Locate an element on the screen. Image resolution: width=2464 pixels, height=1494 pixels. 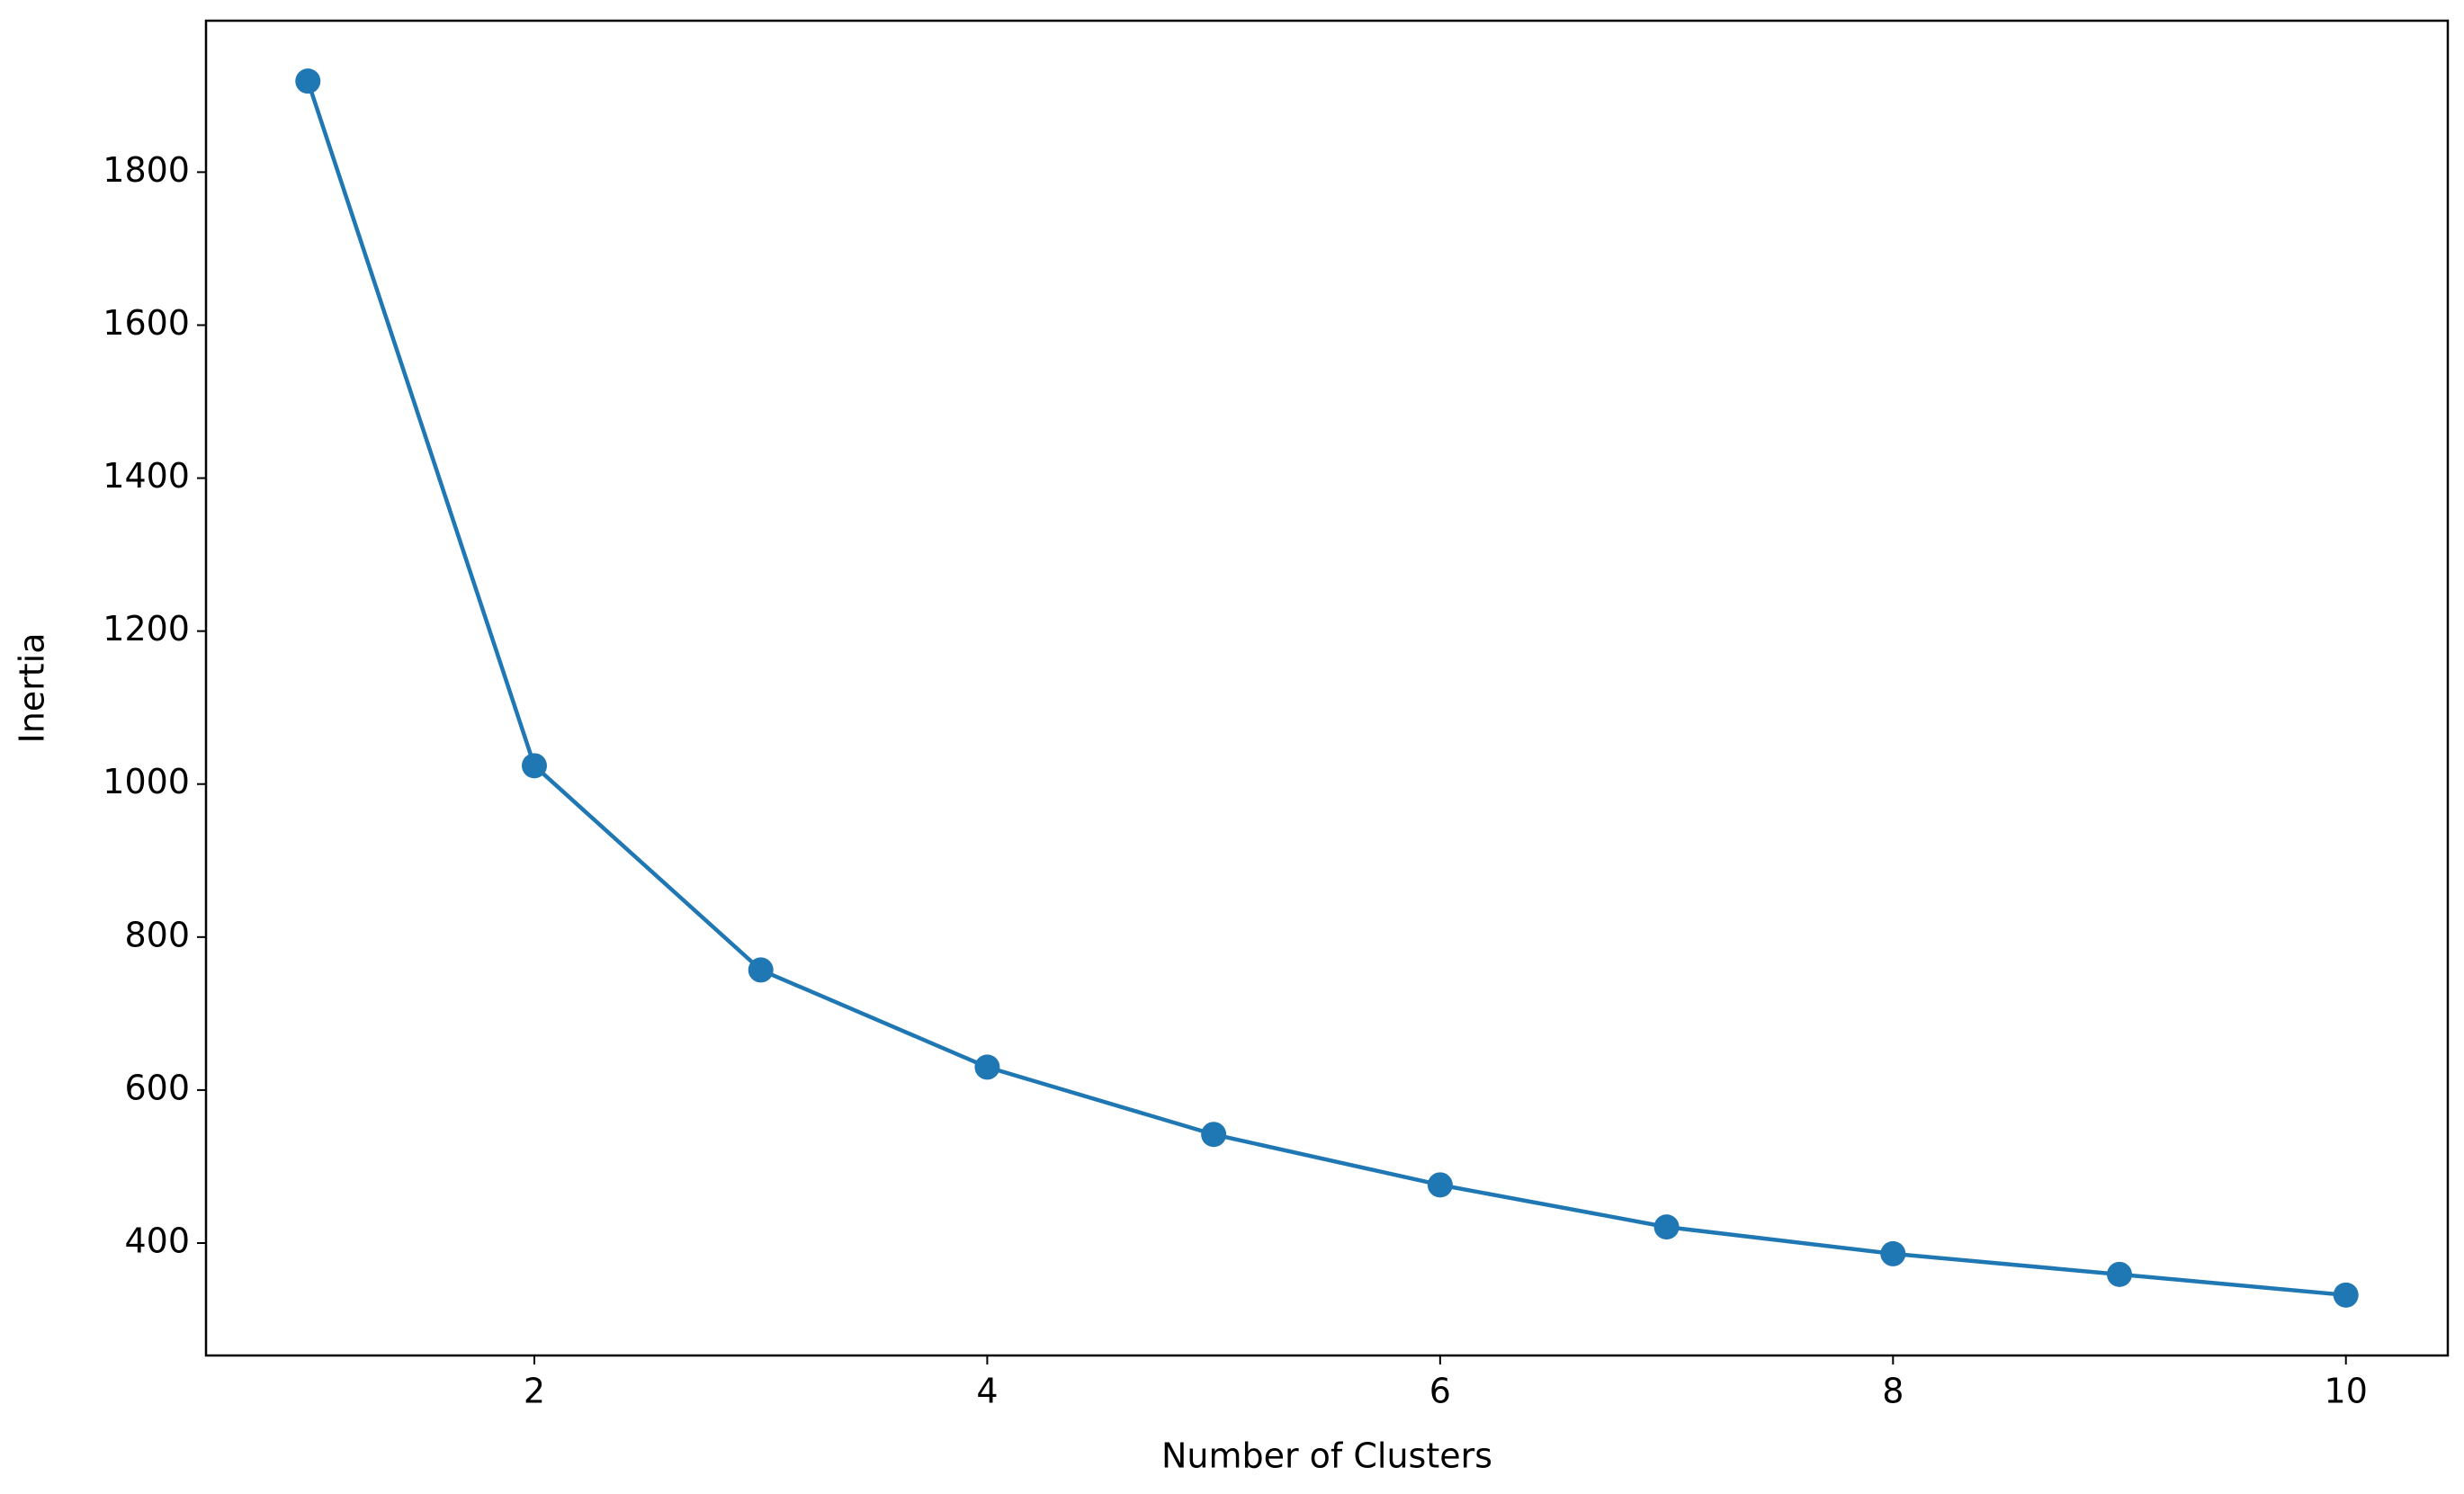
y-tick-label: 1800 is located at coordinates (146, 170).